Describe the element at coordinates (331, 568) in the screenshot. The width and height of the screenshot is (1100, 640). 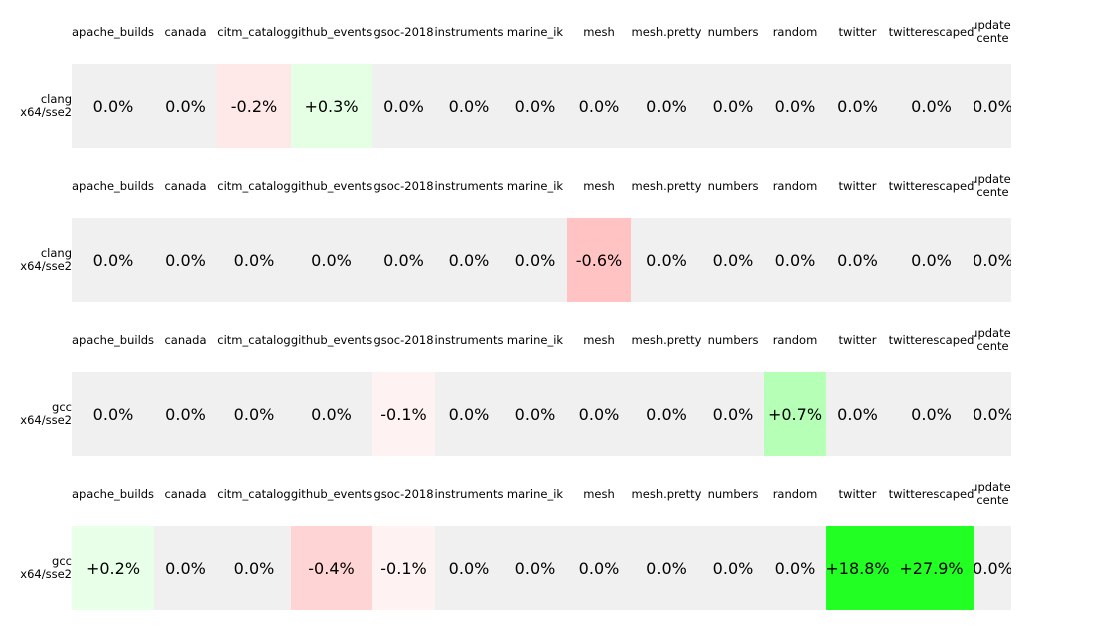
I see `table-cell: -0.4%` at that location.